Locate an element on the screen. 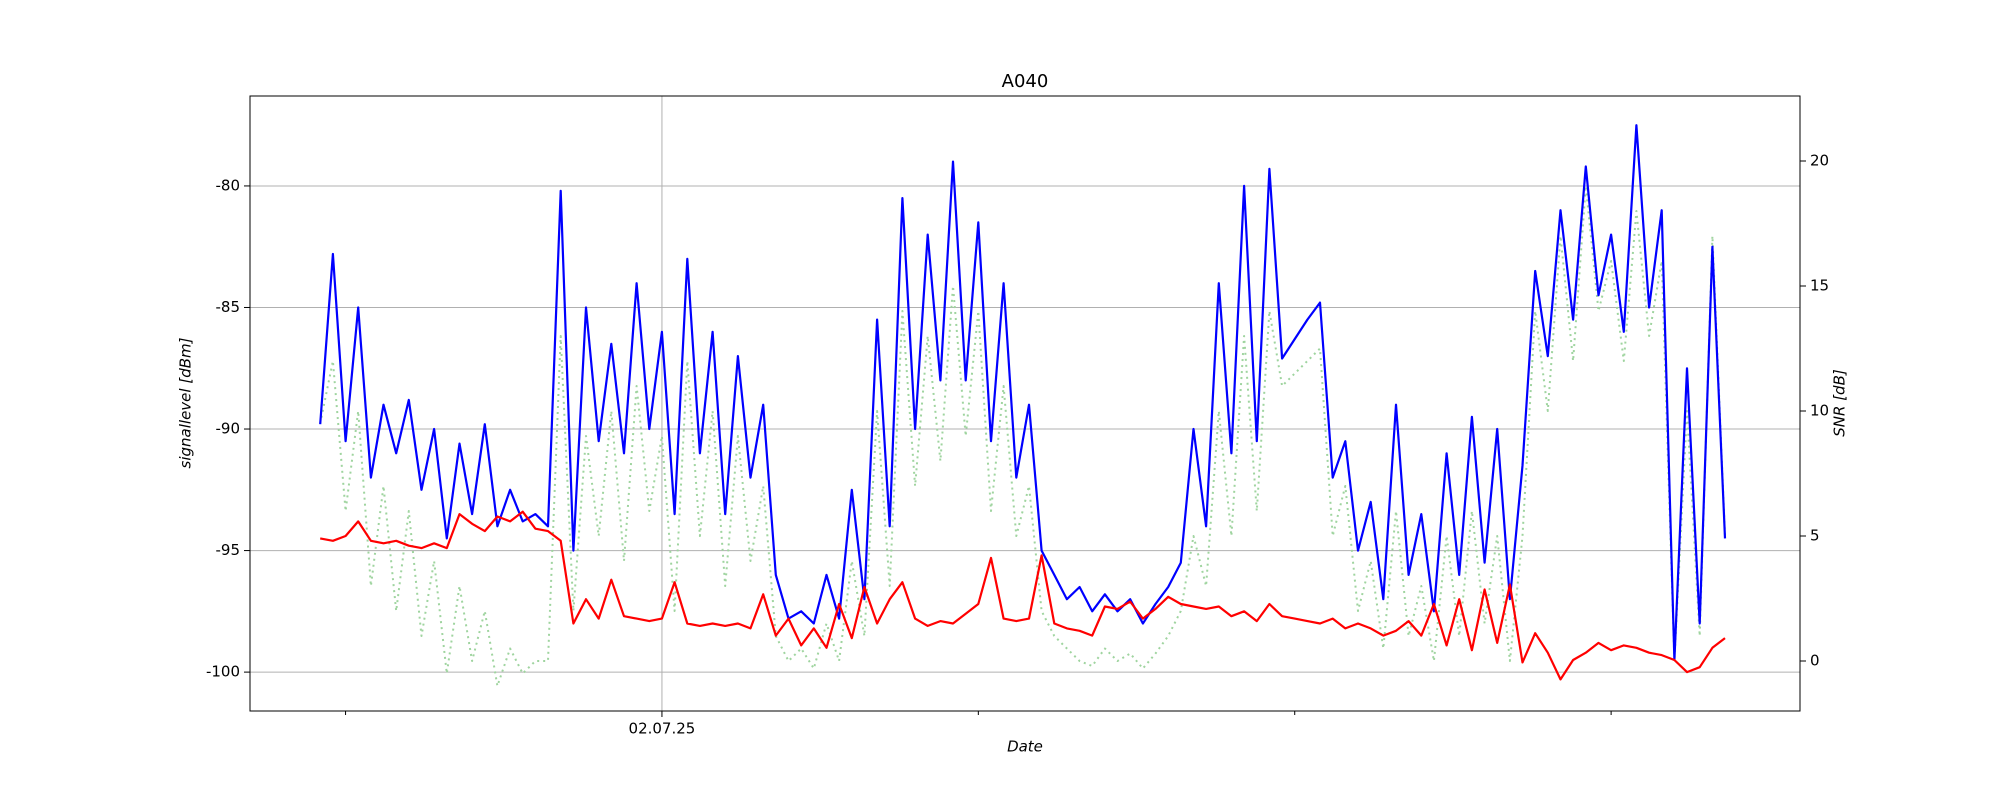  x-axis-label: Date is located at coordinates (1025, 747).